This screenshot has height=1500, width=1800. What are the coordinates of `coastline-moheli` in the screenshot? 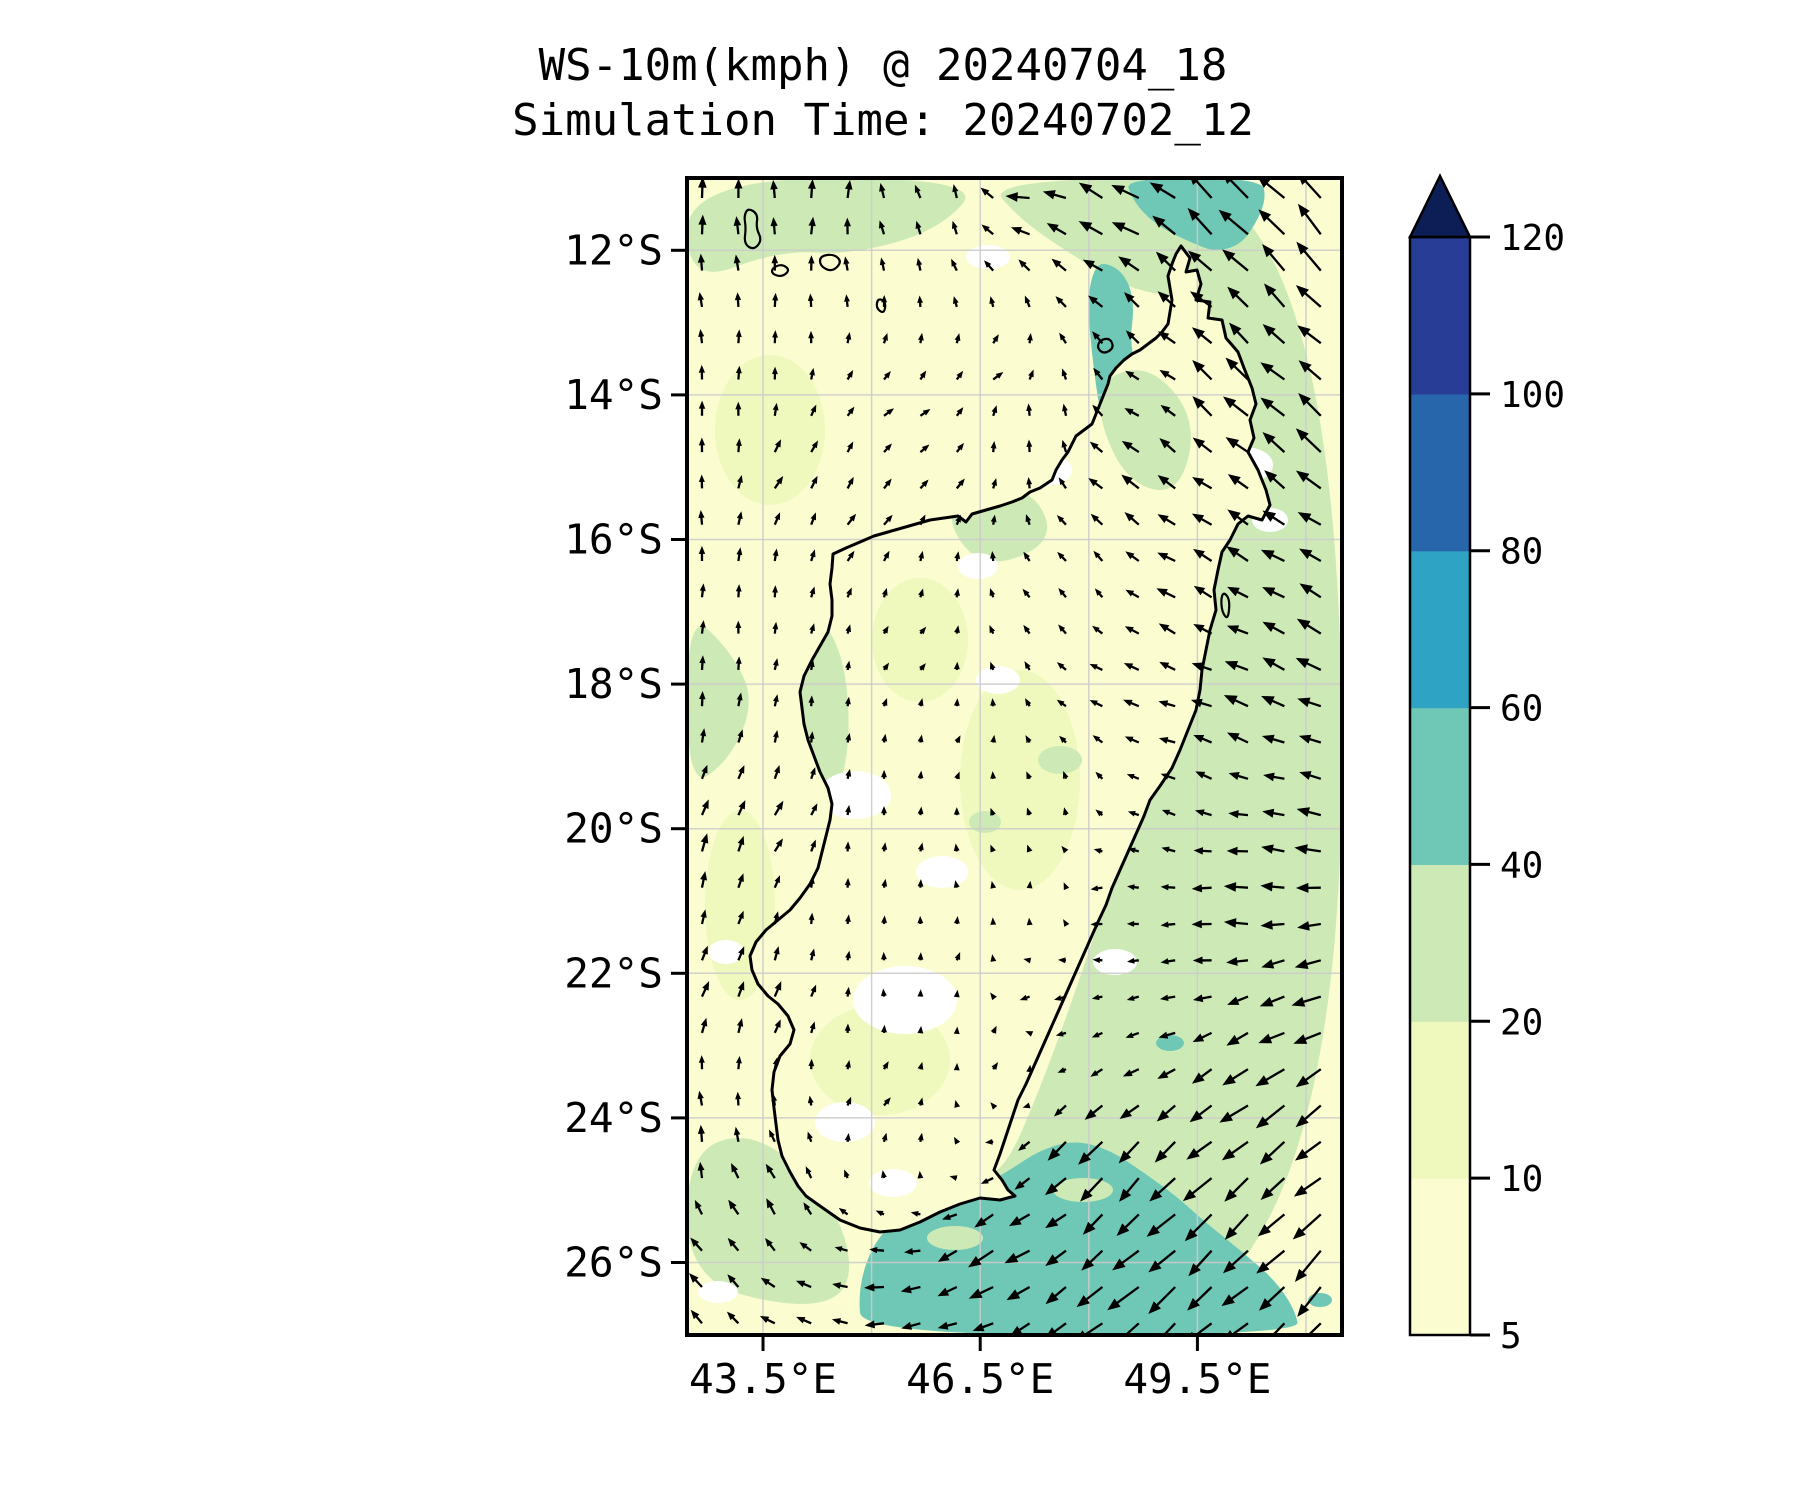 It's located at (780, 271).